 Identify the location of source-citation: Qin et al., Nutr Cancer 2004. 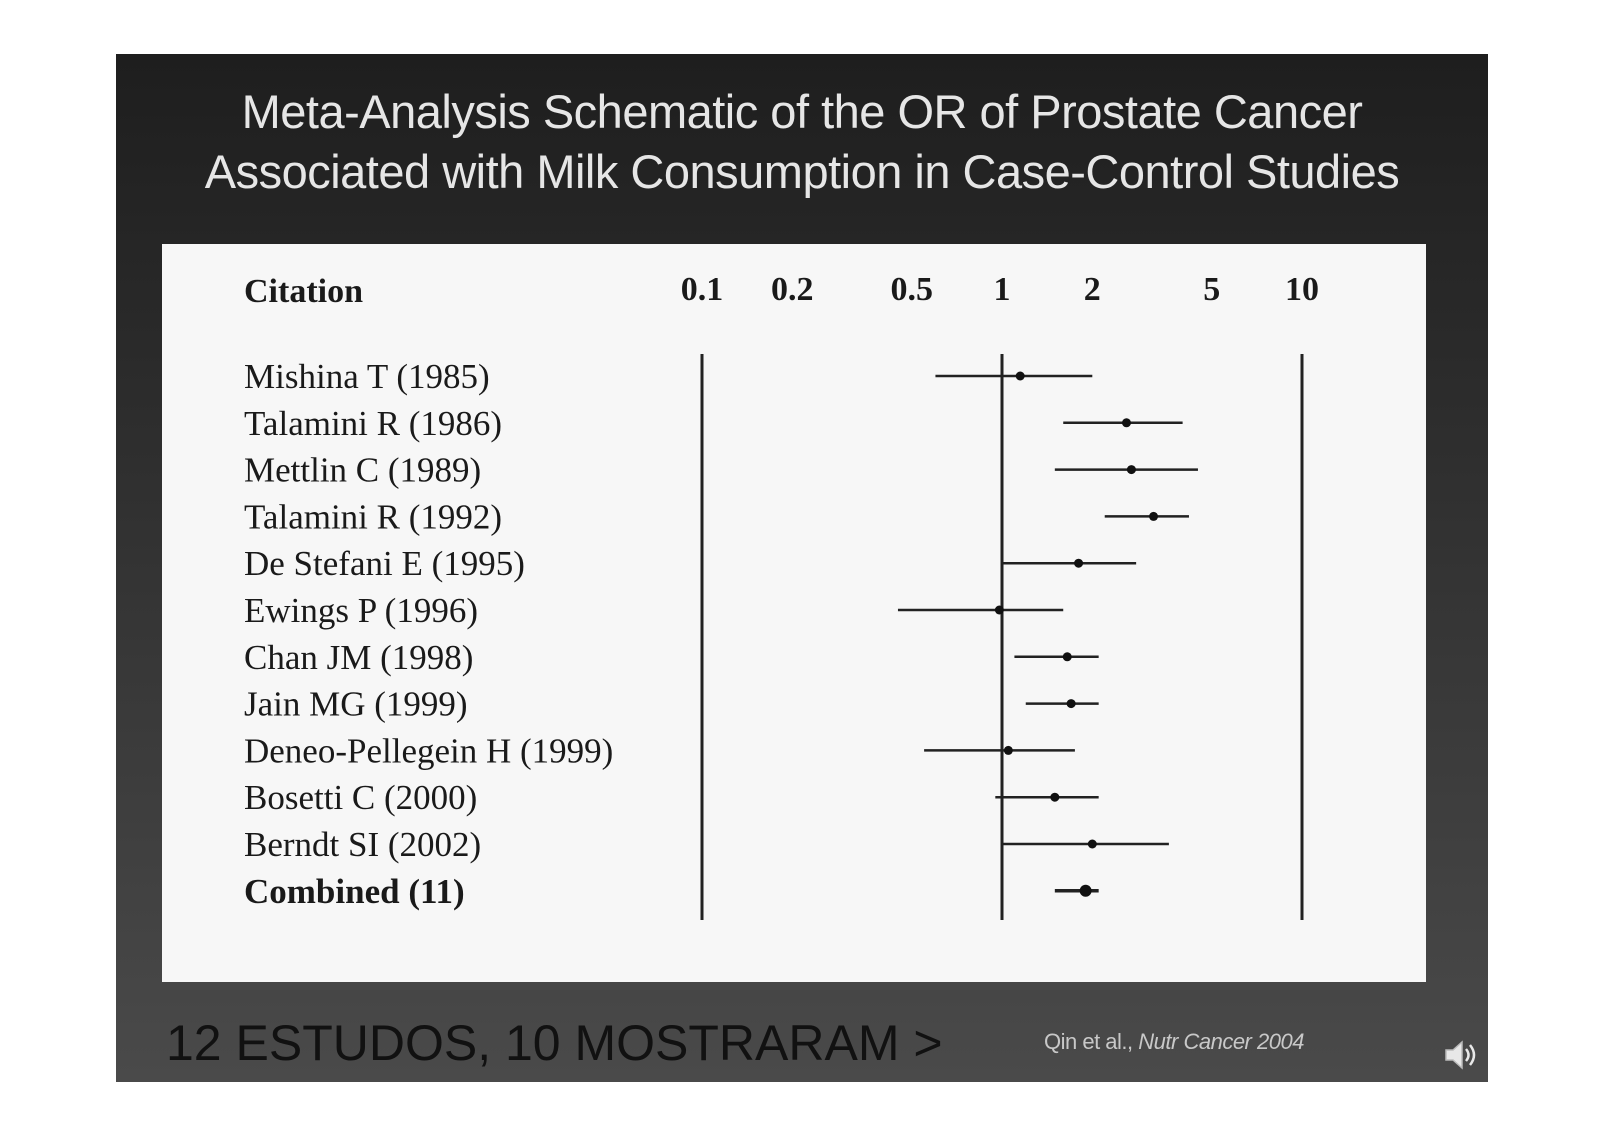
(1174, 1042).